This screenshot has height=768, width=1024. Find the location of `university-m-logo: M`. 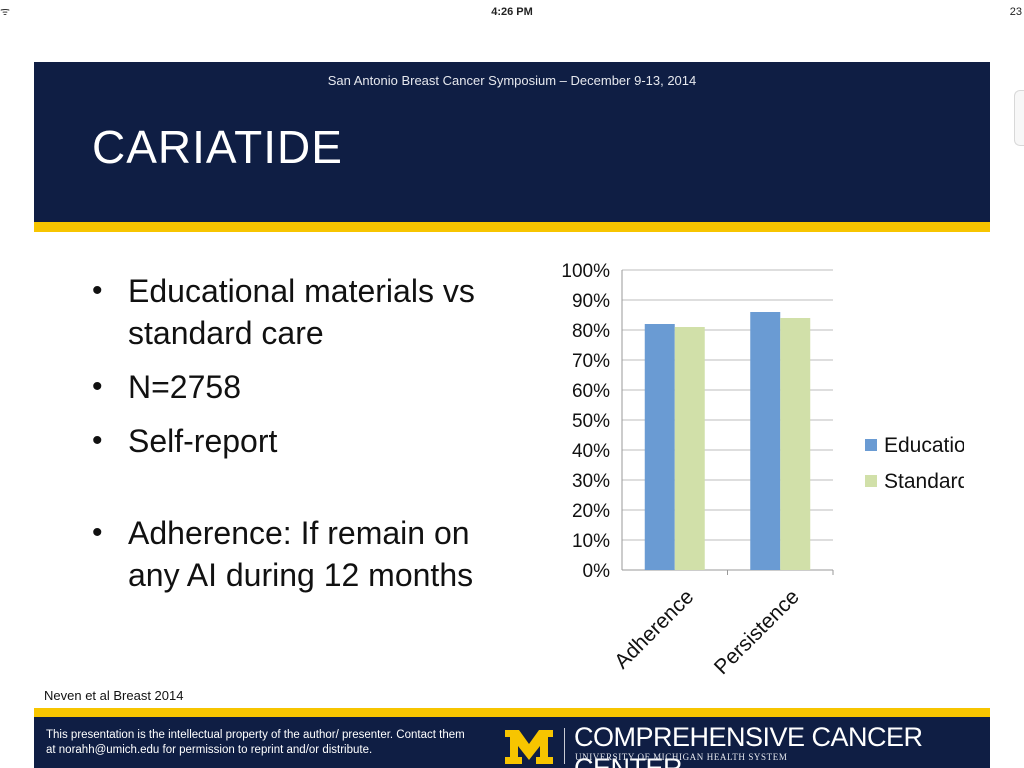

university-m-logo: M is located at coordinates (529, 747).